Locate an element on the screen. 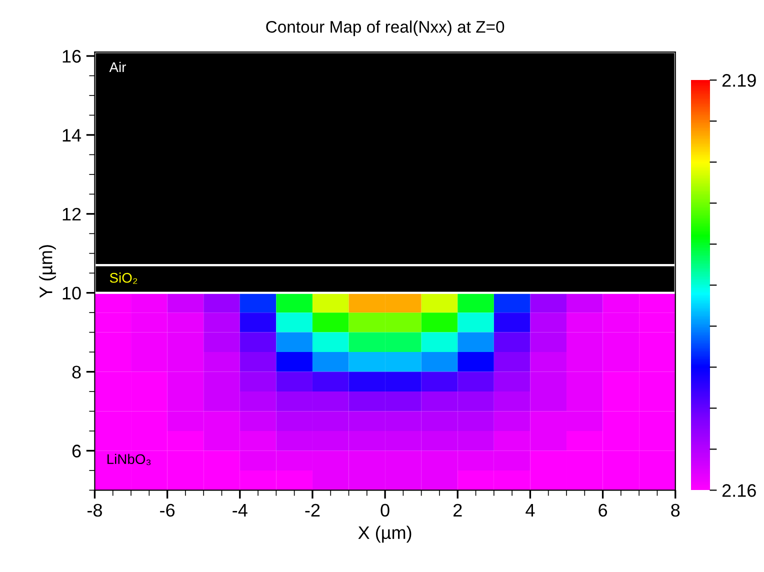 The height and width of the screenshot is (572, 764). y-axis-title: Y (µm) is located at coordinates (47, 271).